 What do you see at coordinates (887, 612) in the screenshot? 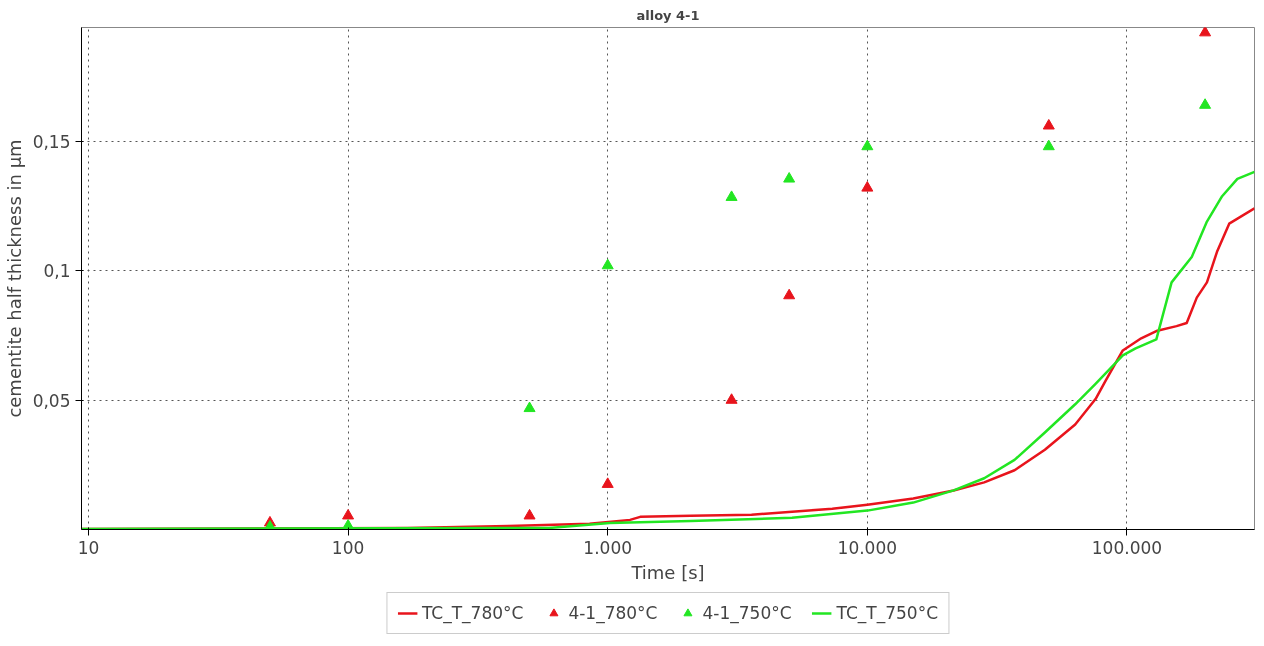
I see `legend-label: TC_T_750°C` at bounding box center [887, 612].